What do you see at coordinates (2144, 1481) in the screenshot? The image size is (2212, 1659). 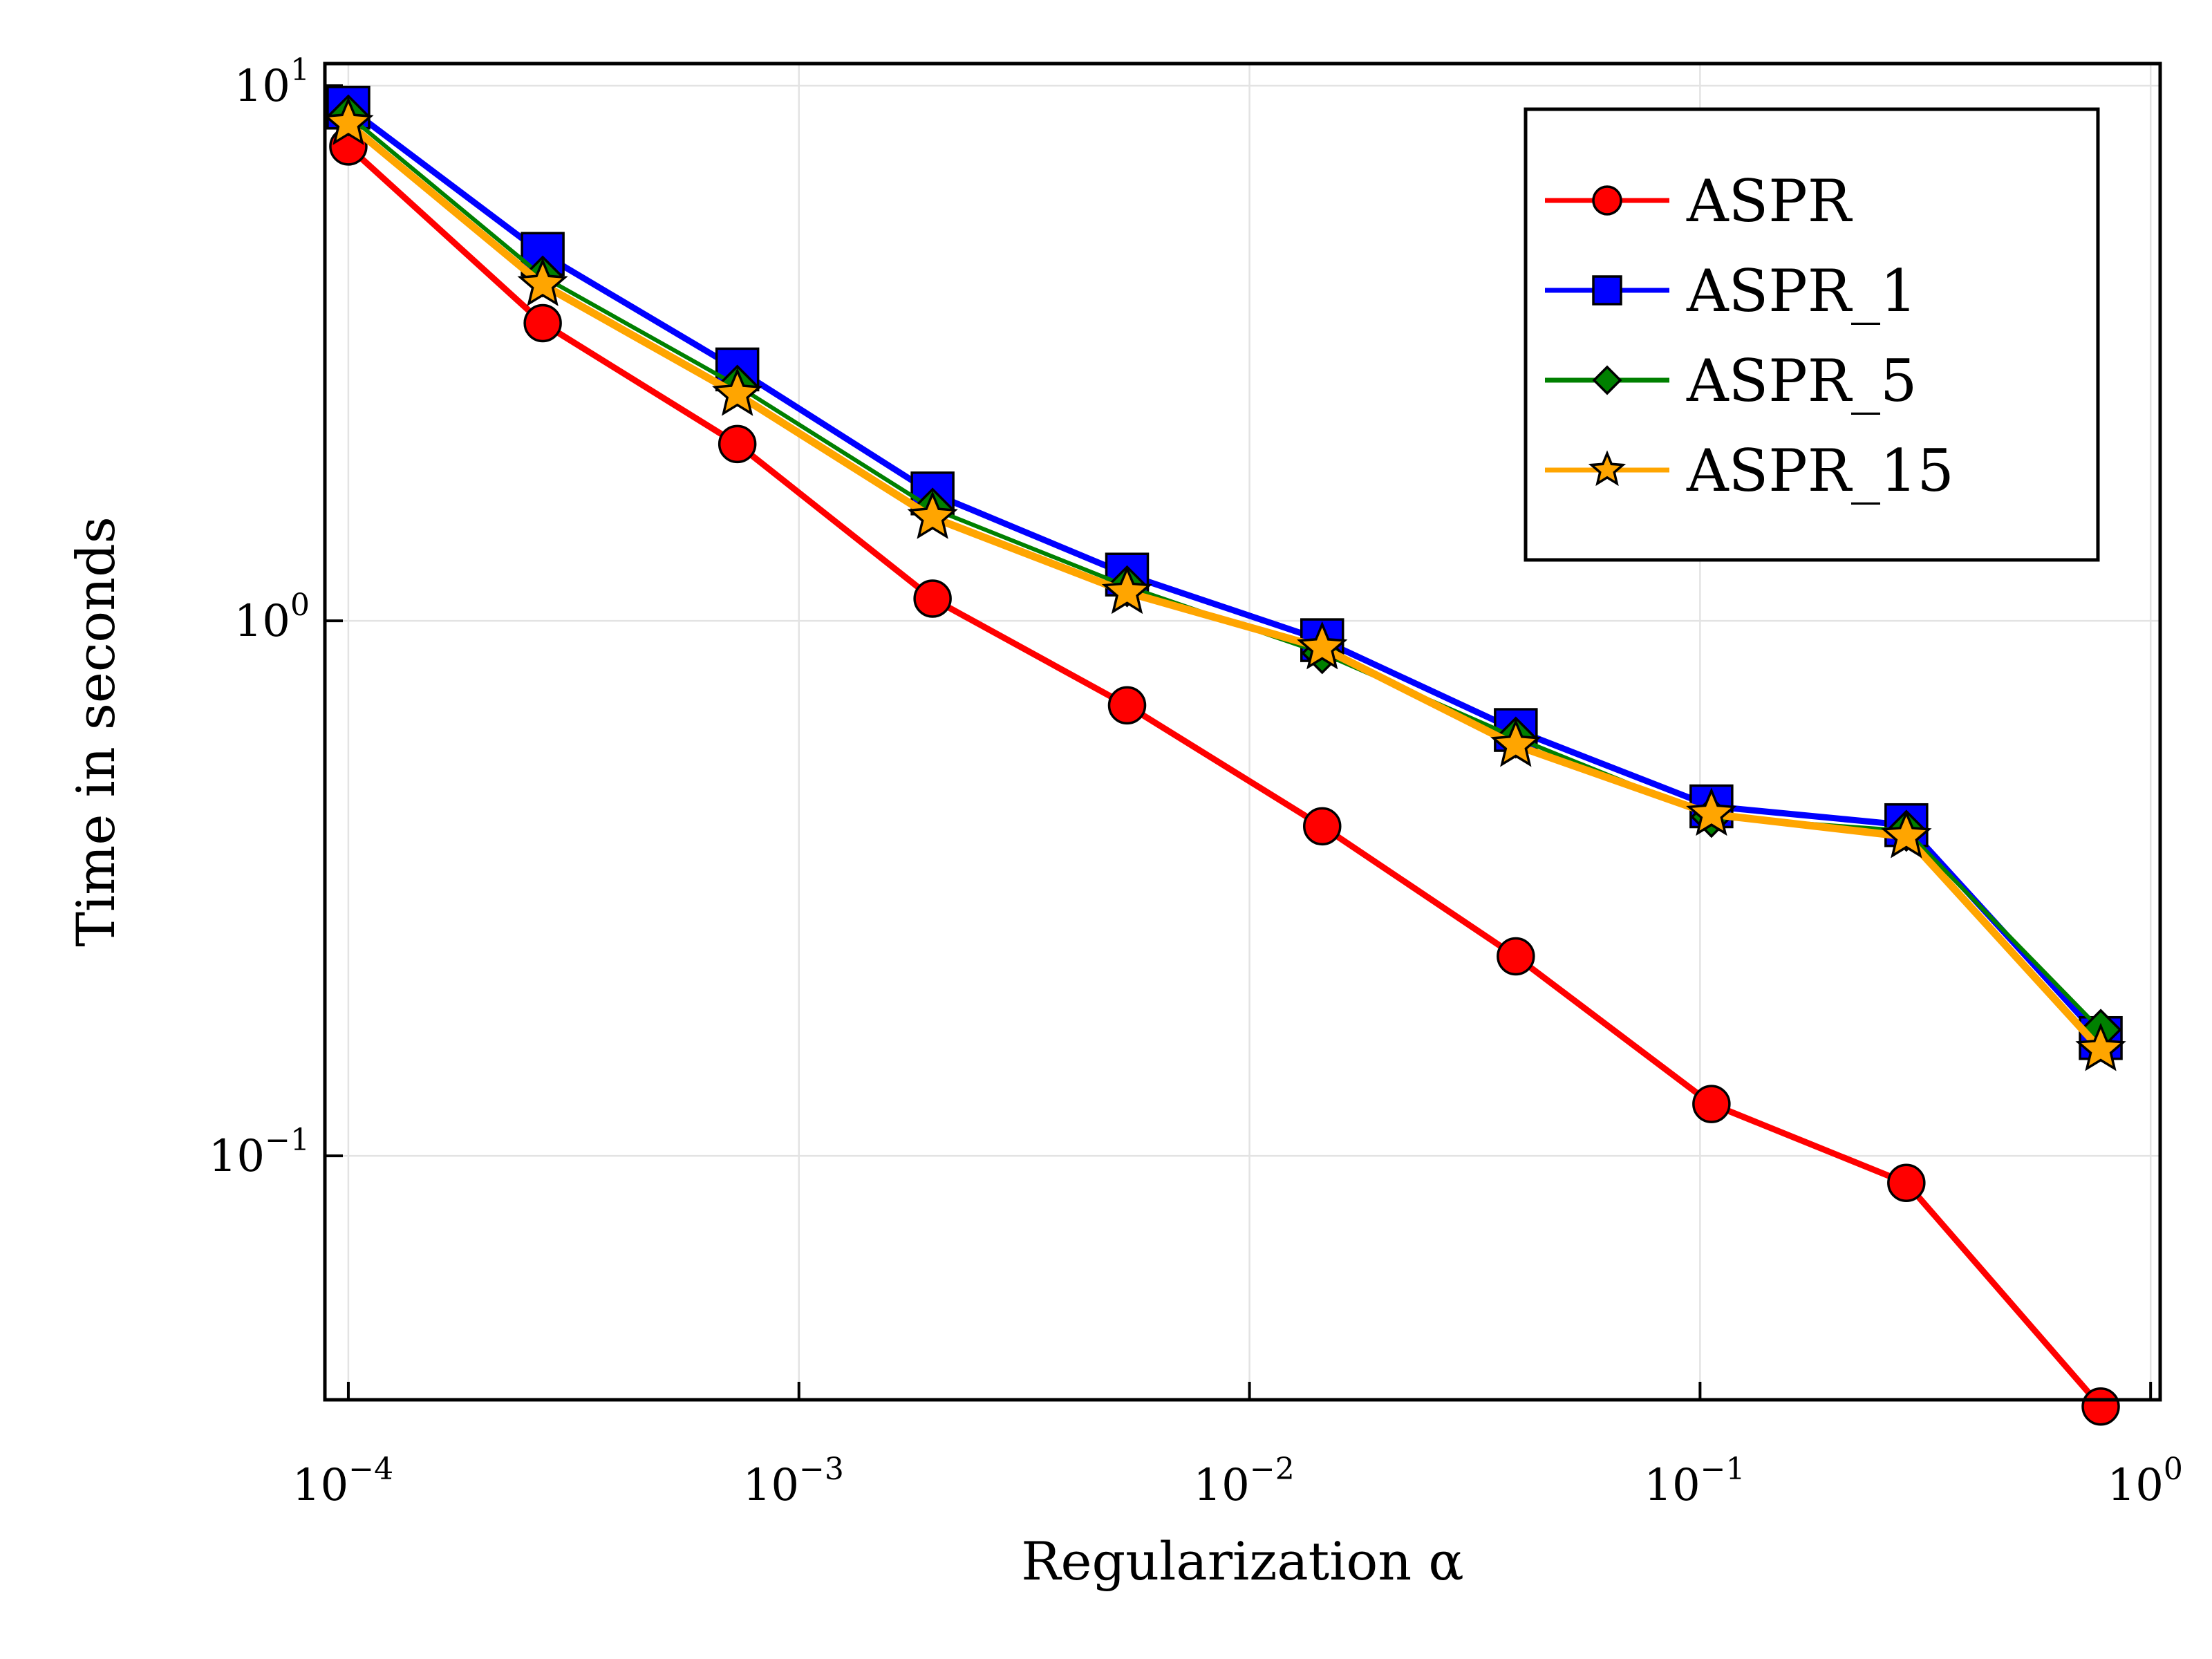 I see `x-tick-label: 10⁰` at bounding box center [2144, 1481].